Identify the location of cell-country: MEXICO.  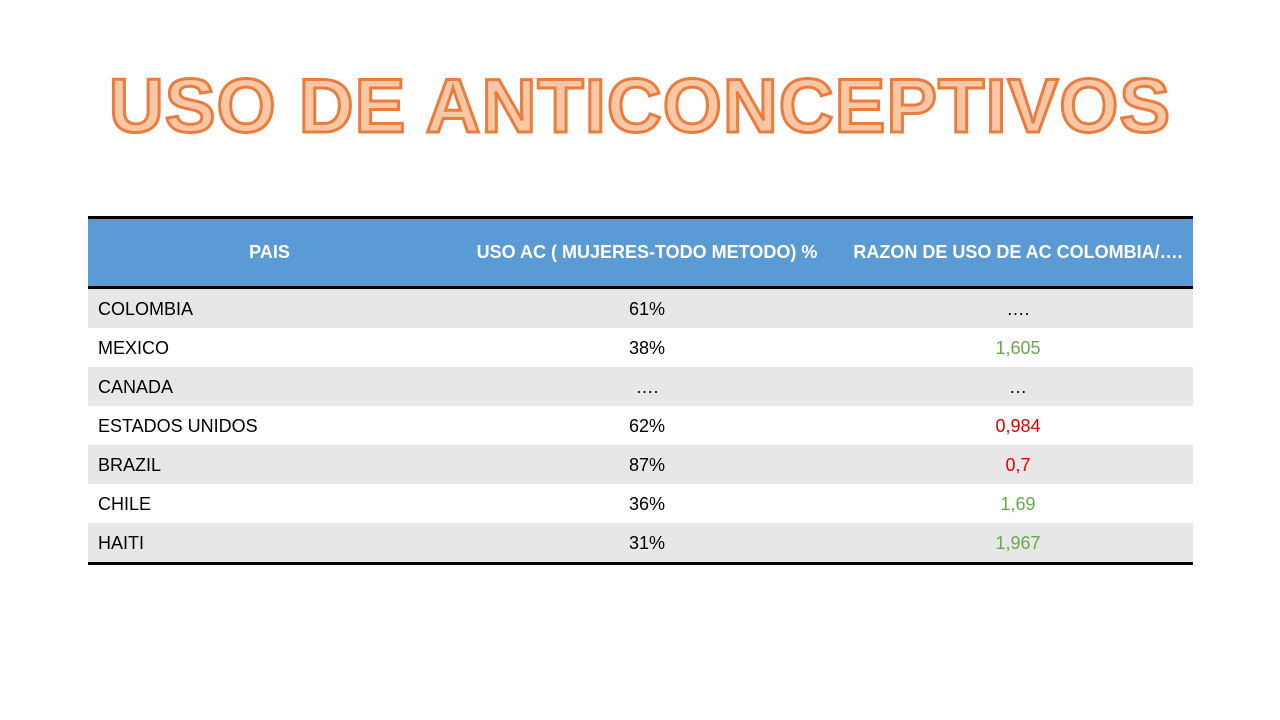
(269, 347).